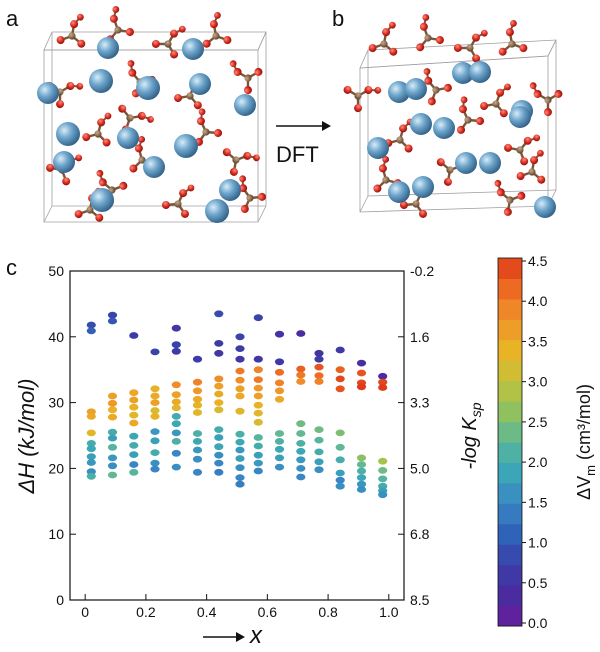 The width and height of the screenshot is (600, 652). What do you see at coordinates (233, 635) in the screenshot?
I see `x-axis-label-group: x` at bounding box center [233, 635].